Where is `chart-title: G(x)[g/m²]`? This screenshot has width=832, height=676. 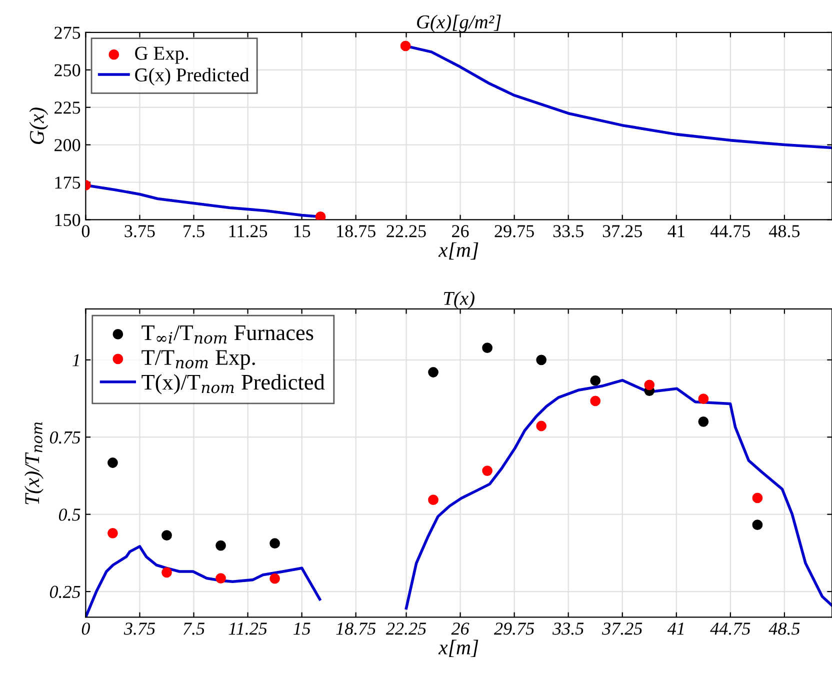
chart-title: G(x)[g/m²] is located at coordinates (459, 23).